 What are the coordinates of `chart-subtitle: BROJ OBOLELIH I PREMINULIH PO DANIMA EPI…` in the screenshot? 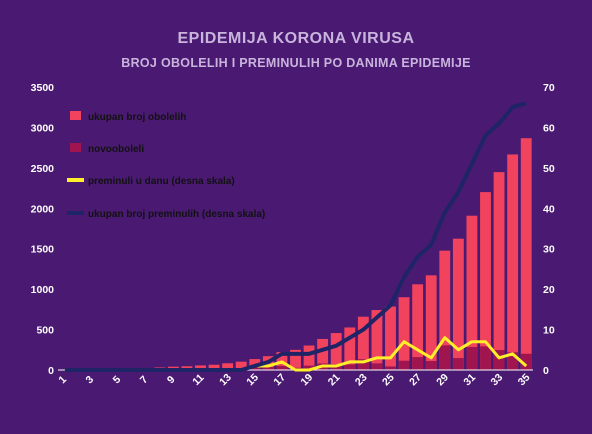 It's located at (296, 63).